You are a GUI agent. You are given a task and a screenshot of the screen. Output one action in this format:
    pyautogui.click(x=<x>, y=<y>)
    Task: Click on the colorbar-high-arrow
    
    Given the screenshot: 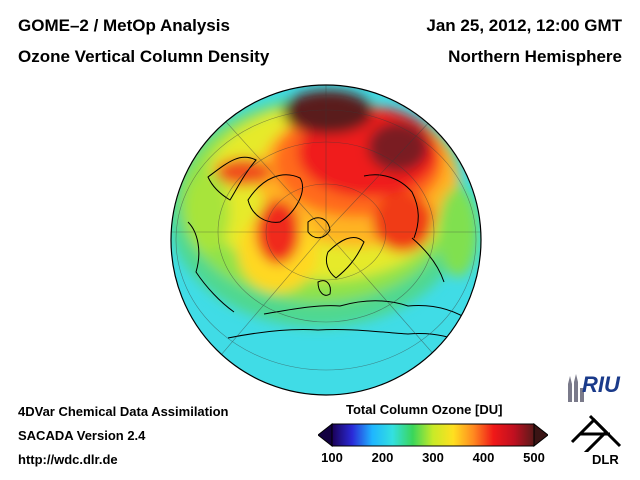 What is the action you would take?
    pyautogui.click(x=540, y=435)
    